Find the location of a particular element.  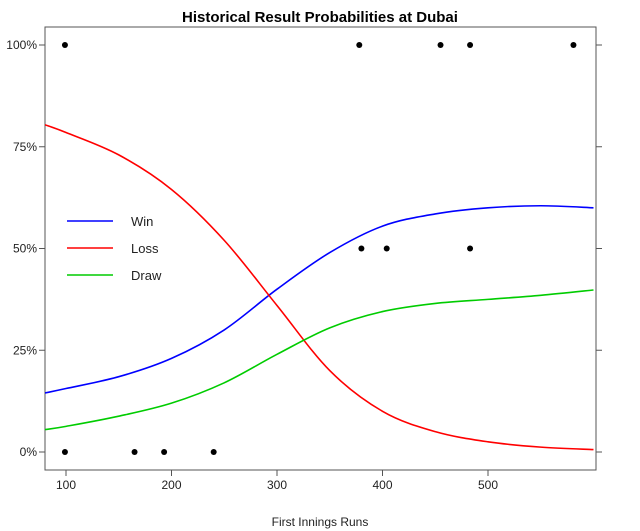

x-tick-label: 500 is located at coordinates (488, 485).